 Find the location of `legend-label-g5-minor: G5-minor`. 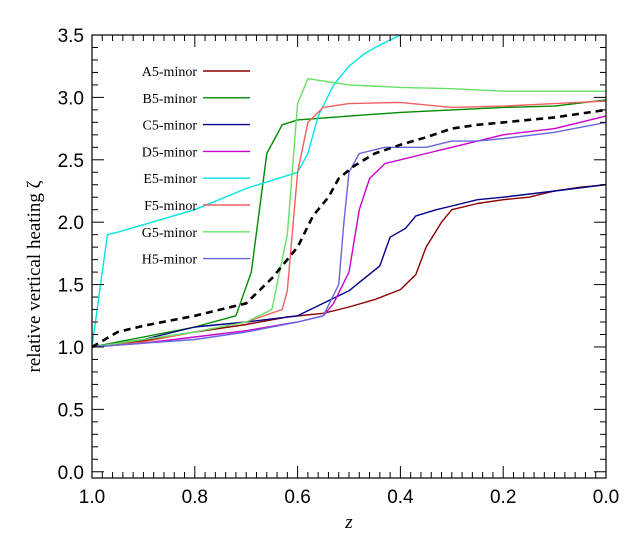

legend-label-g5-minor: G5-minor is located at coordinates (170, 233).